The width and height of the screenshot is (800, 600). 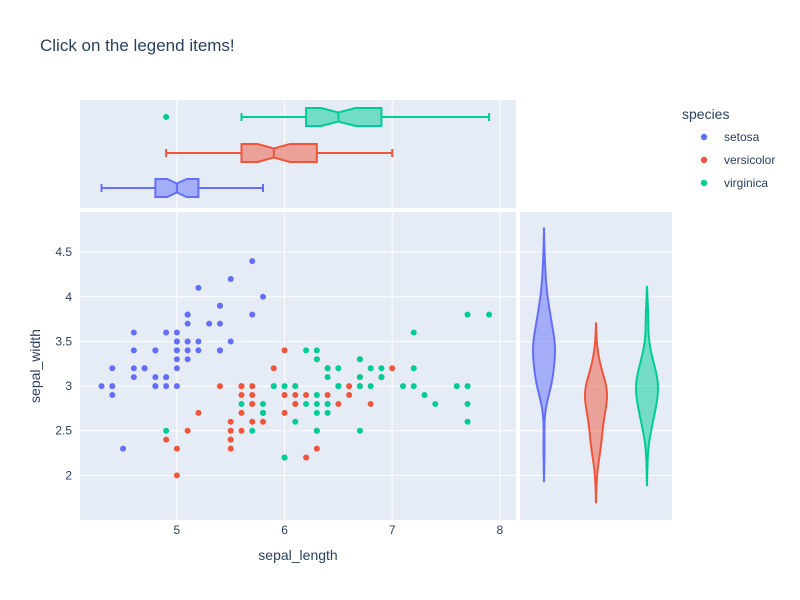 What do you see at coordinates (738, 160) in the screenshot?
I see `legend-item-versicolor: versicolor` at bounding box center [738, 160].